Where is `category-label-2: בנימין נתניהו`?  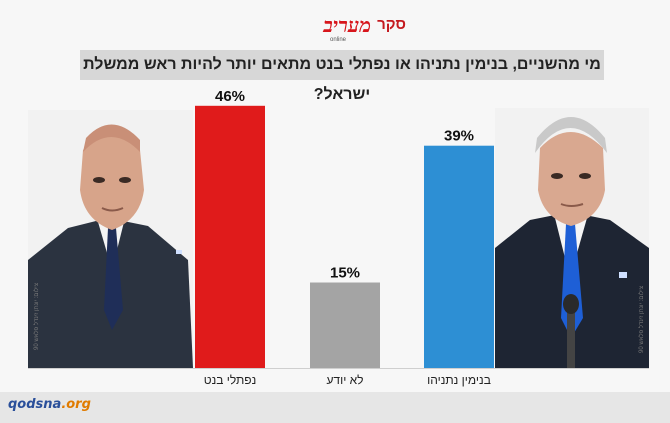
category-label-2: בנימין נתניהו is located at coordinates (459, 380).